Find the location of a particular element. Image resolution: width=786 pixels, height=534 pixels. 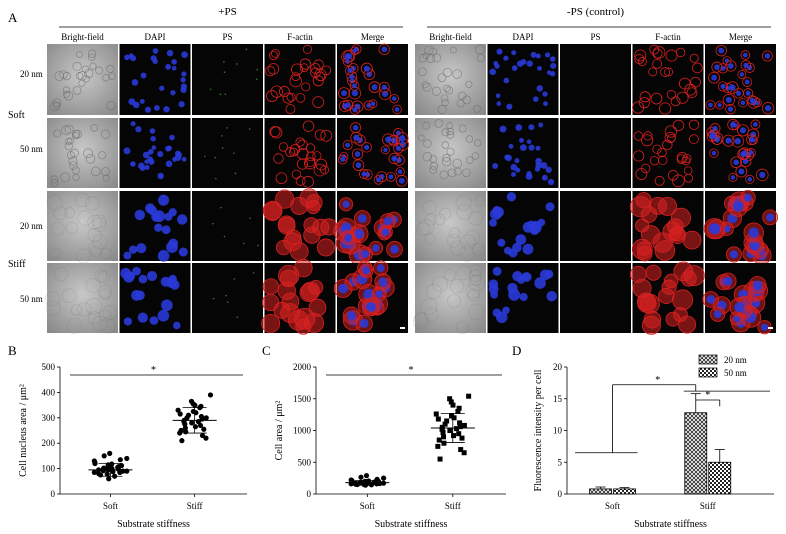

legend-swatch is located at coordinates (708, 372).